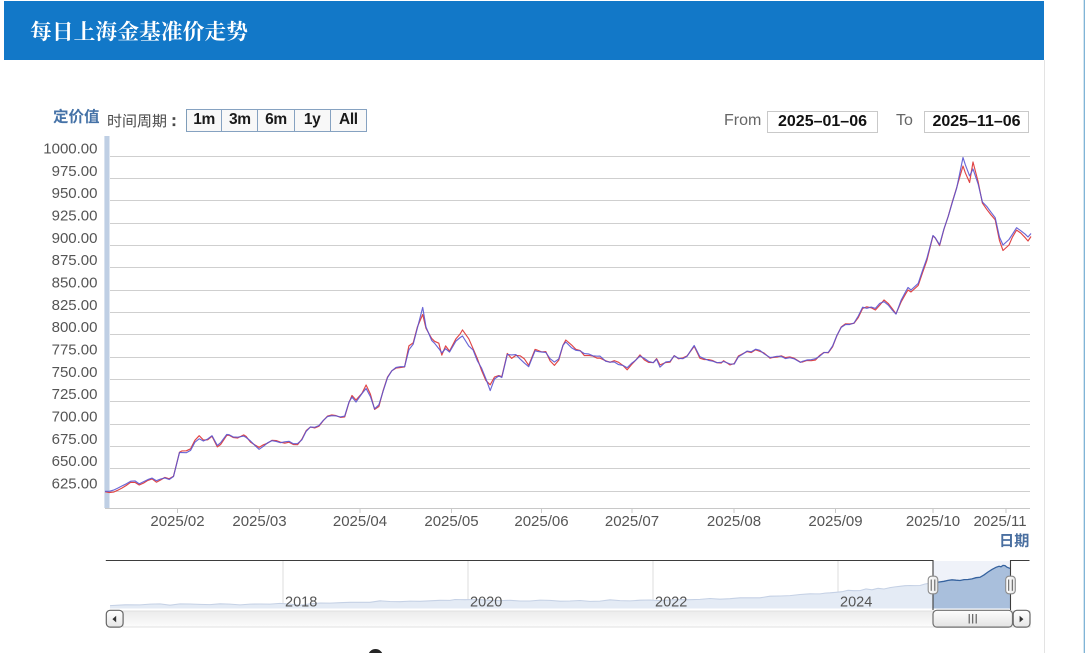 This screenshot has height=653, width=1085. What do you see at coordinates (75, 394) in the screenshot?
I see `svg-text: 725.00` at bounding box center [75, 394].